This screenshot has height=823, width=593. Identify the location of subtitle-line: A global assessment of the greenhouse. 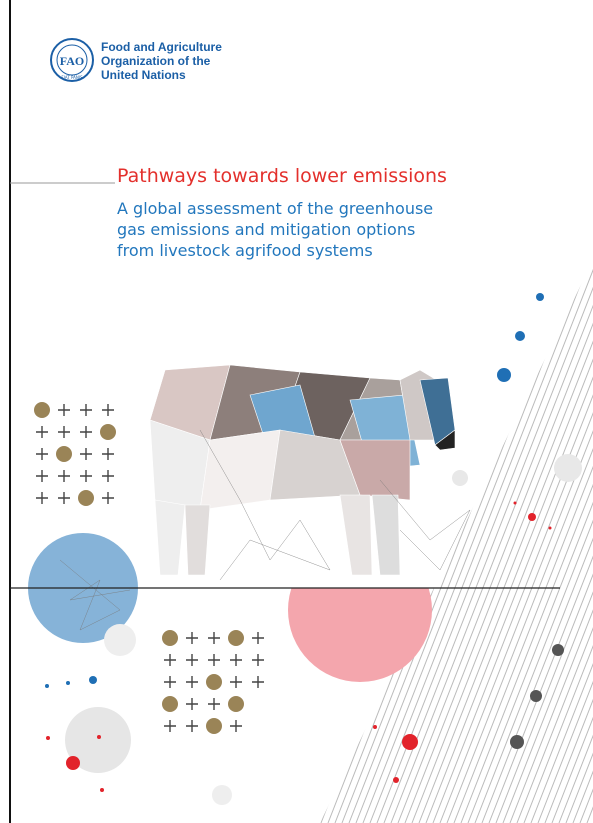
(275, 208).